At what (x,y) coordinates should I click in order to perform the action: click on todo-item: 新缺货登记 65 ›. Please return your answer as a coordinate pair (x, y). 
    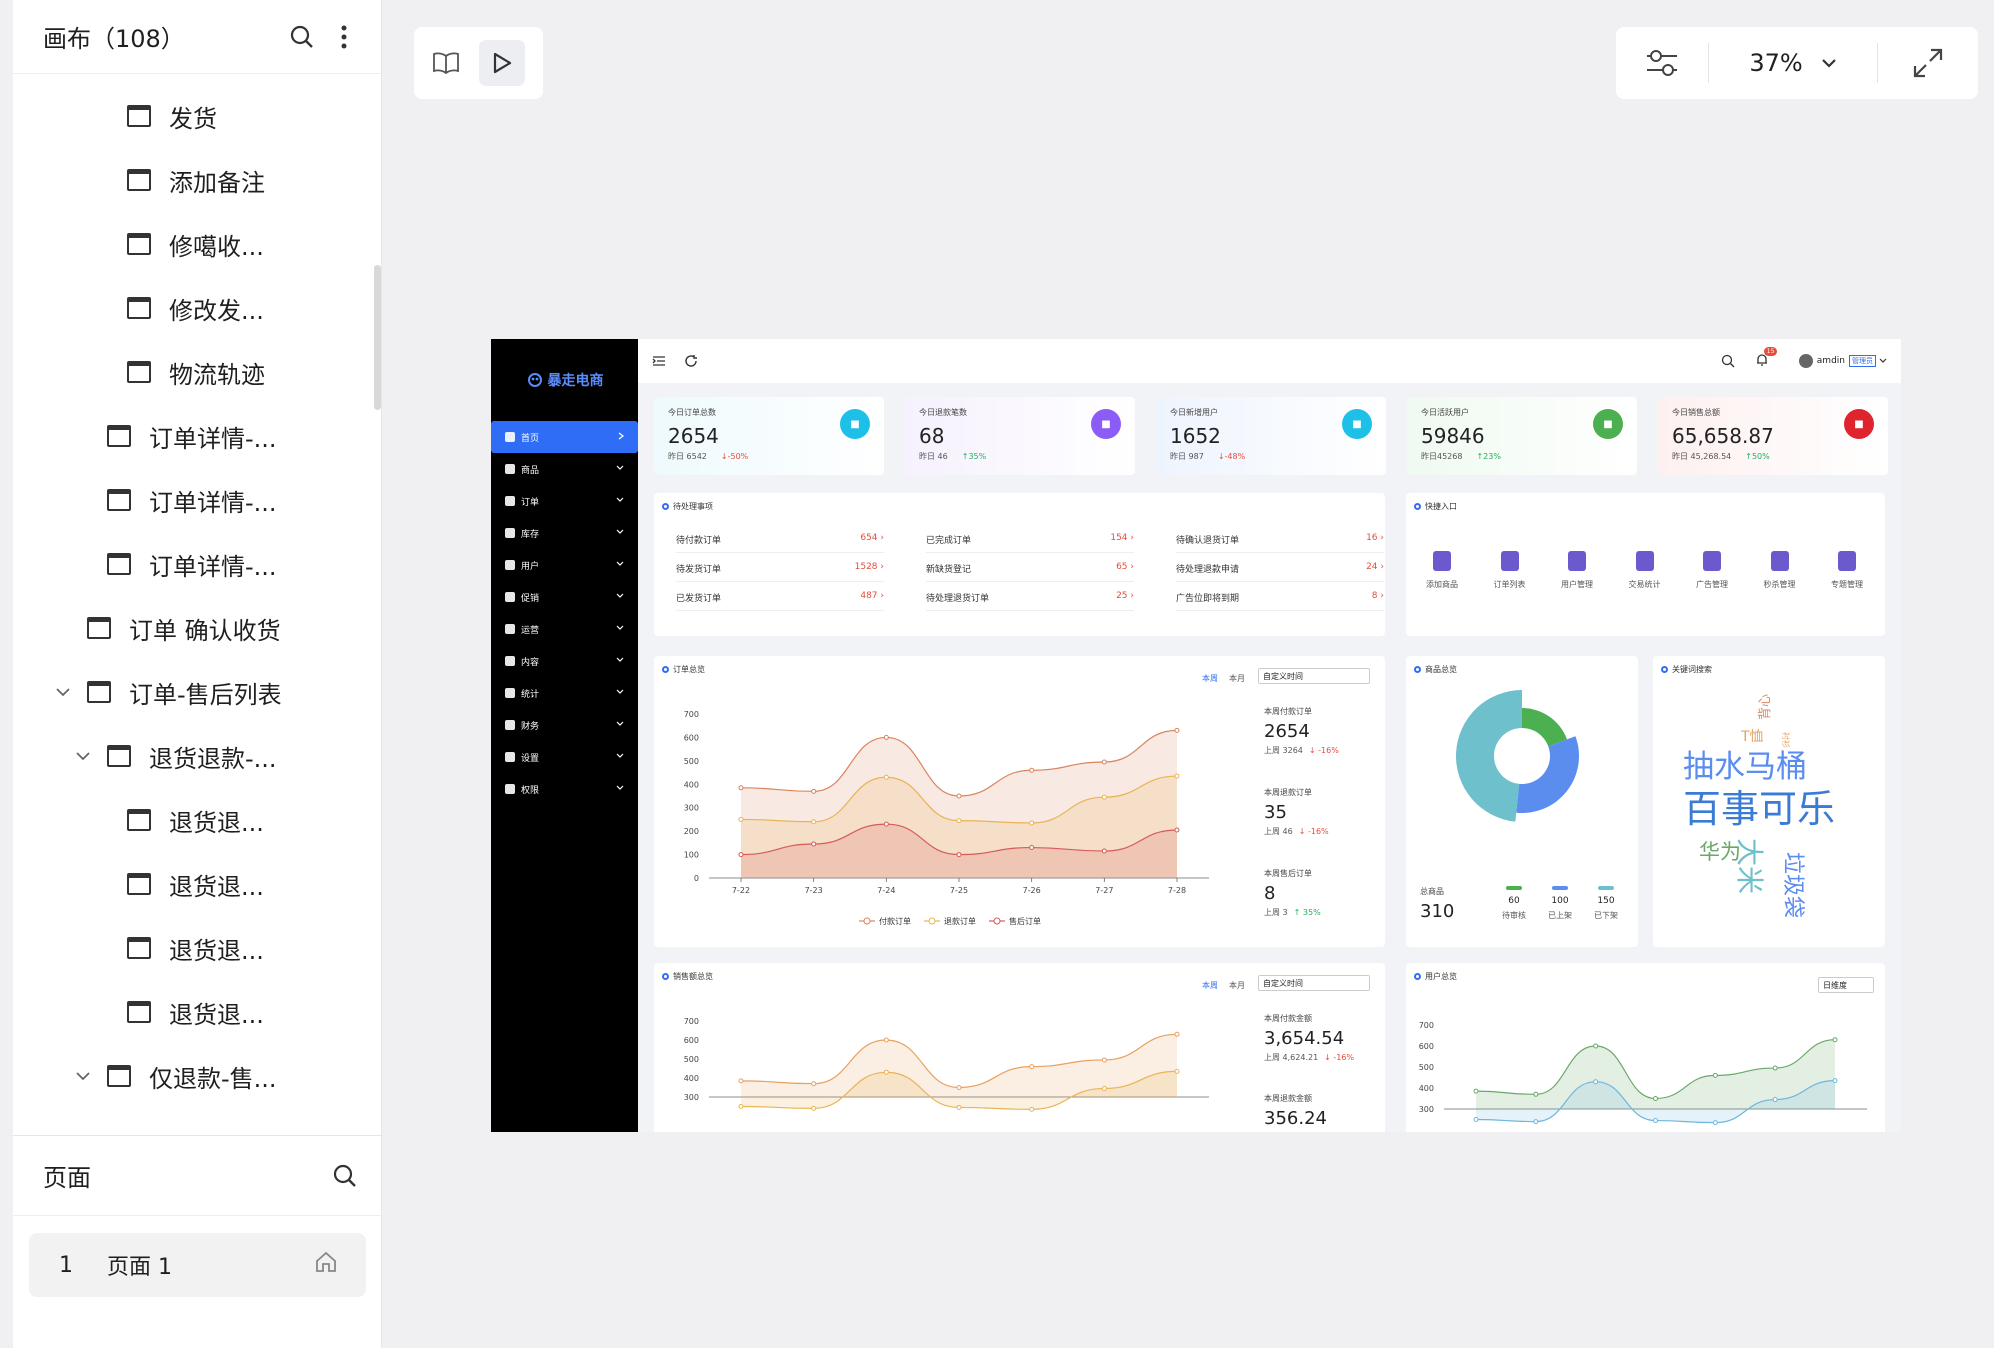
    Looking at the image, I should click on (1030, 572).